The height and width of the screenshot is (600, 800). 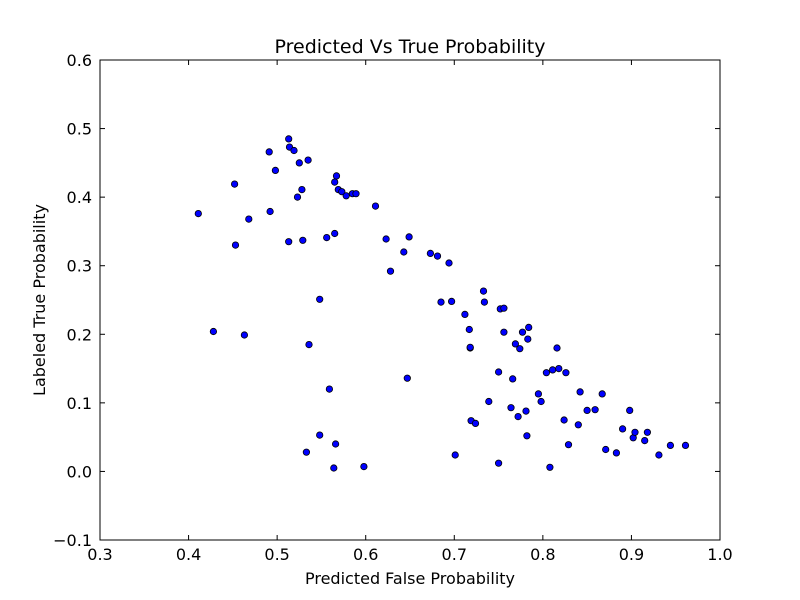 I want to click on y-tick-label: 0.0, so click(x=79, y=471).